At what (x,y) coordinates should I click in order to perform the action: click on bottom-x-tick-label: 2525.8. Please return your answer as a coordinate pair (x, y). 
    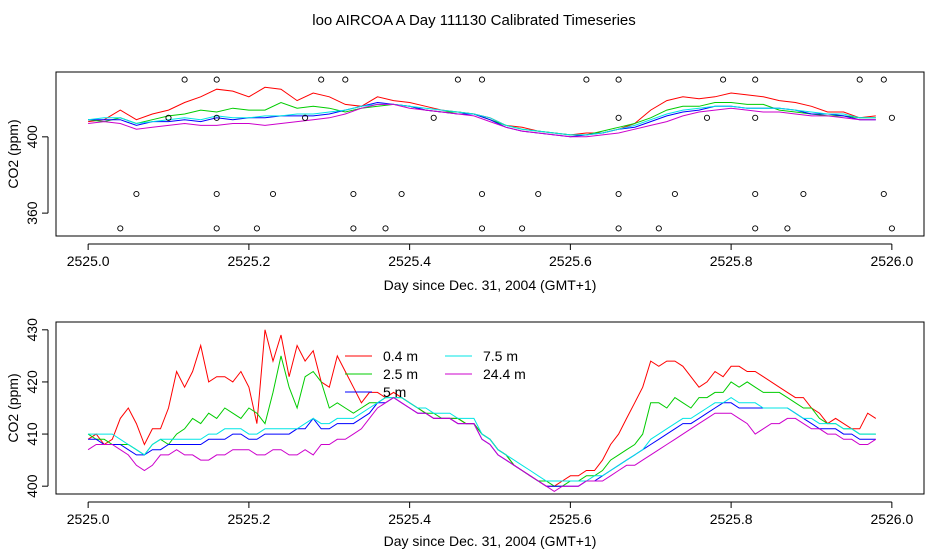
    Looking at the image, I should click on (731, 519).